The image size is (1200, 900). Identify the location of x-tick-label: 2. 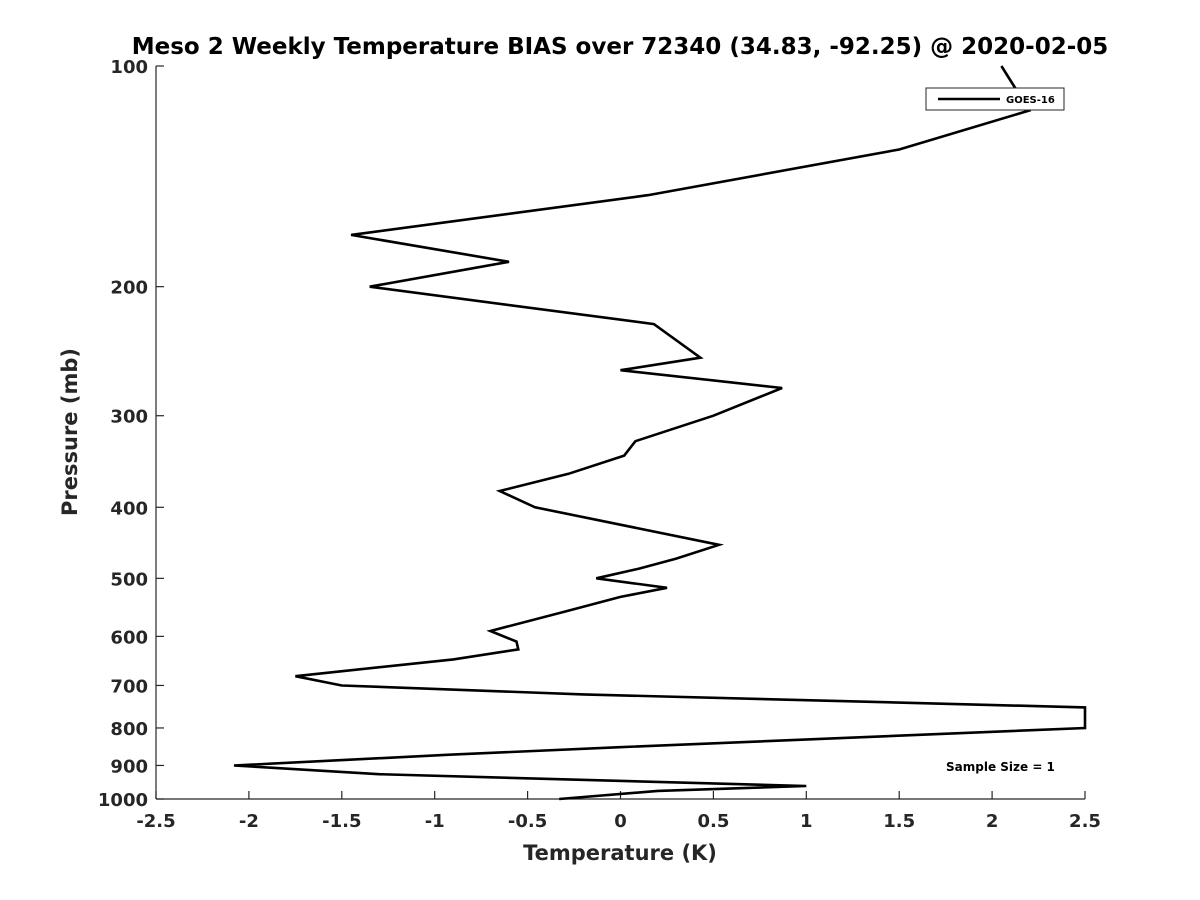
(992, 821).